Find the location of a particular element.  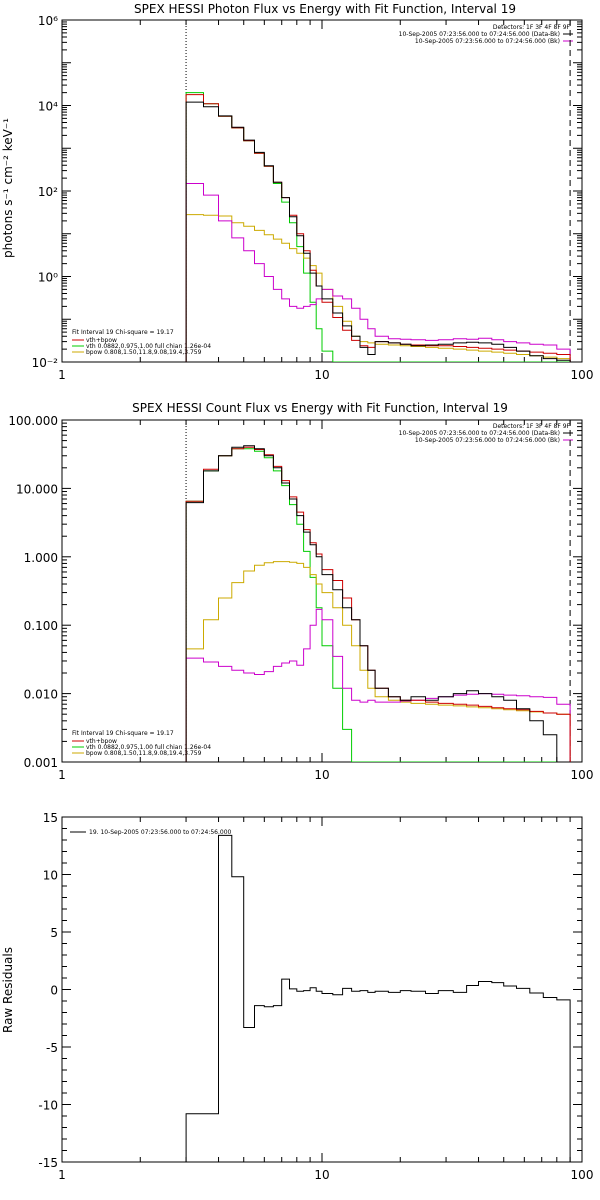

photon-model-legend-label: vth+bpow is located at coordinates (101, 340).